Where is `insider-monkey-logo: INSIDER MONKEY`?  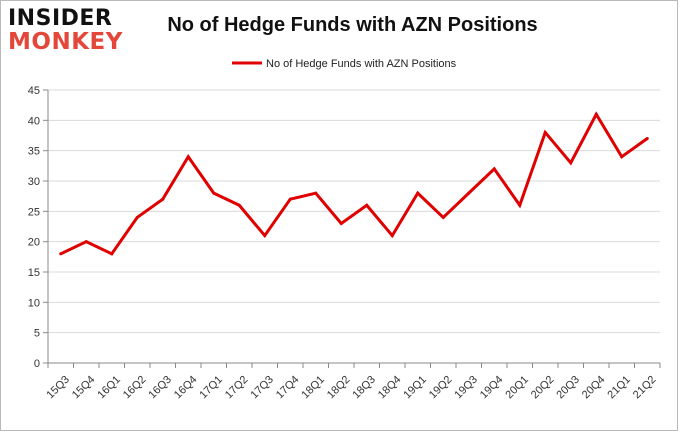 insider-monkey-logo: INSIDER MONKEY is located at coordinates (70, 31).